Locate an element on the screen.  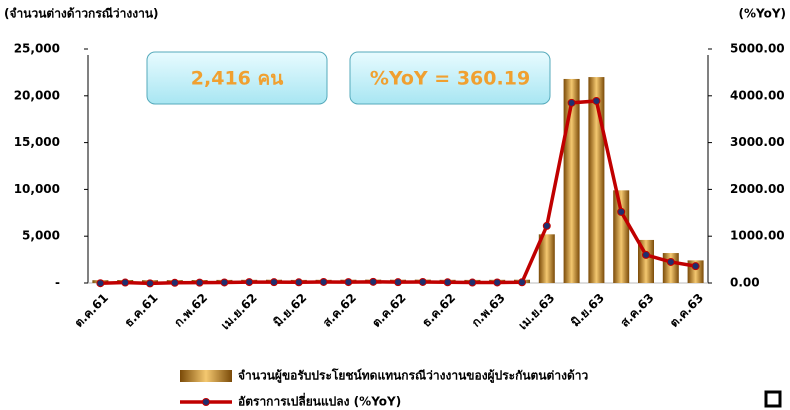
y-axis-title: (จำนวนต่างด้าวกรณีว่างงาน) is located at coordinates (81, 14).